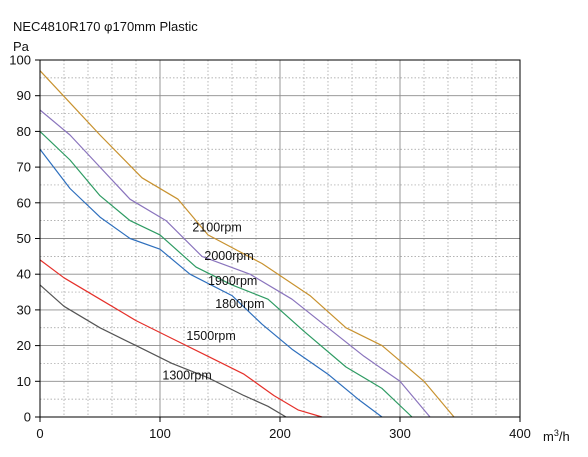 This screenshot has width=588, height=457. What do you see at coordinates (27, 417) in the screenshot?
I see `y-tick-label: 0` at bounding box center [27, 417].